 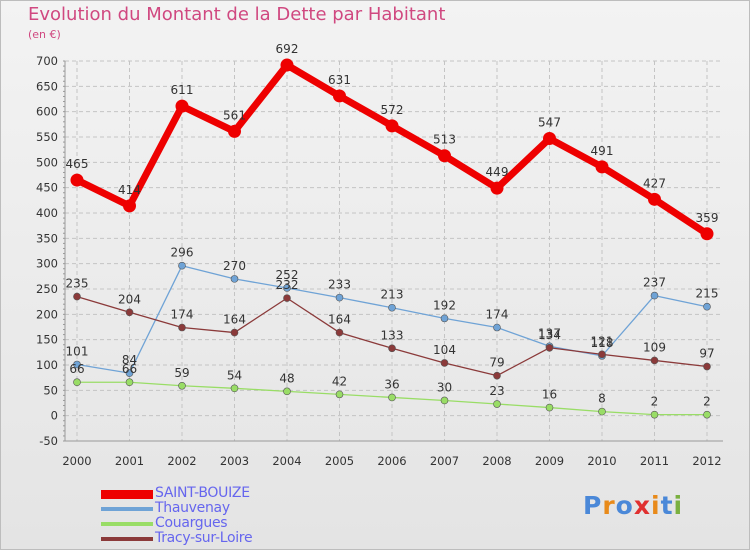 I want to click on data-label-tracy-sur-loire: 235, so click(x=77, y=284).